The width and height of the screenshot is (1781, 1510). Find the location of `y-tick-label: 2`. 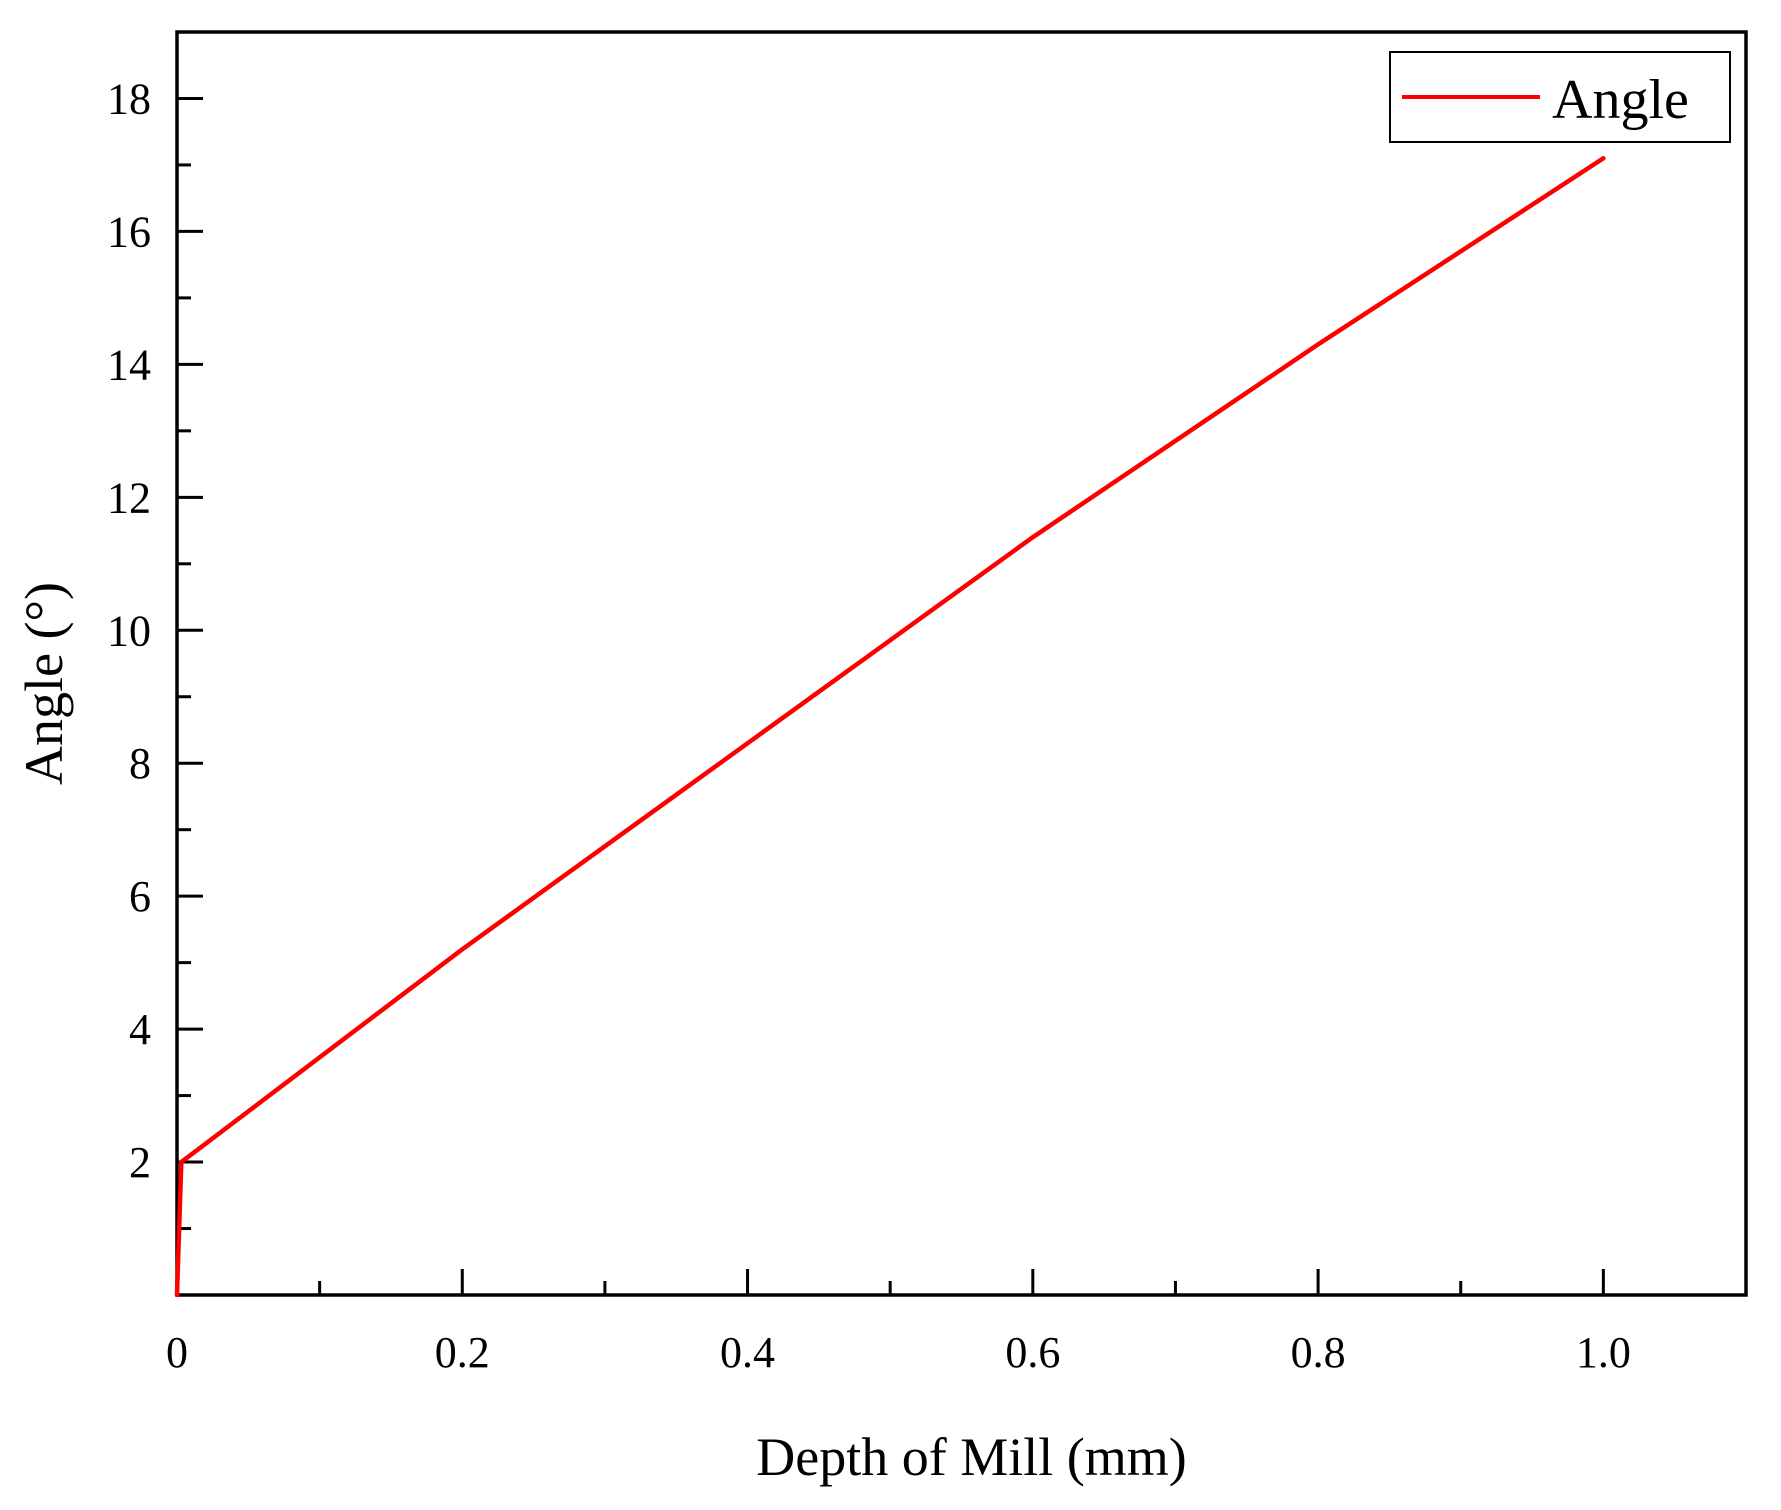

y-tick-label: 2 is located at coordinates (140, 1162).